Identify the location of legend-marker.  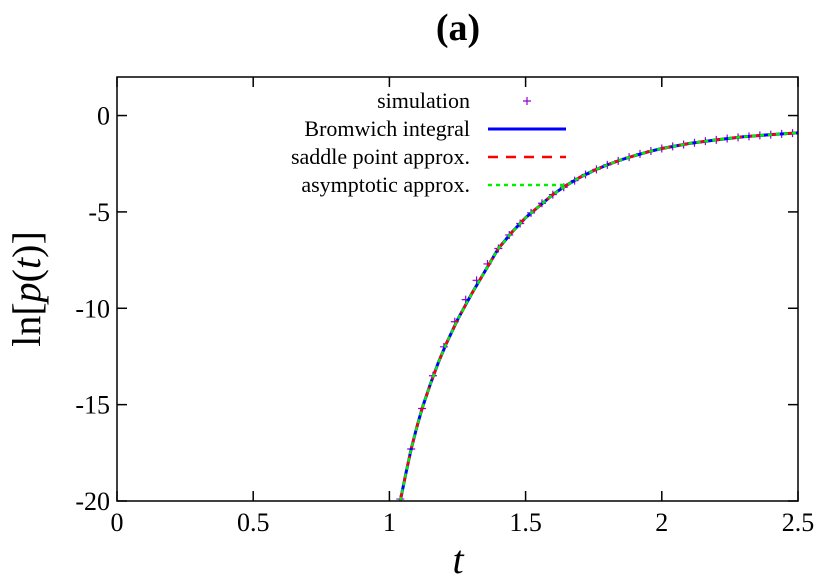
(527, 101).